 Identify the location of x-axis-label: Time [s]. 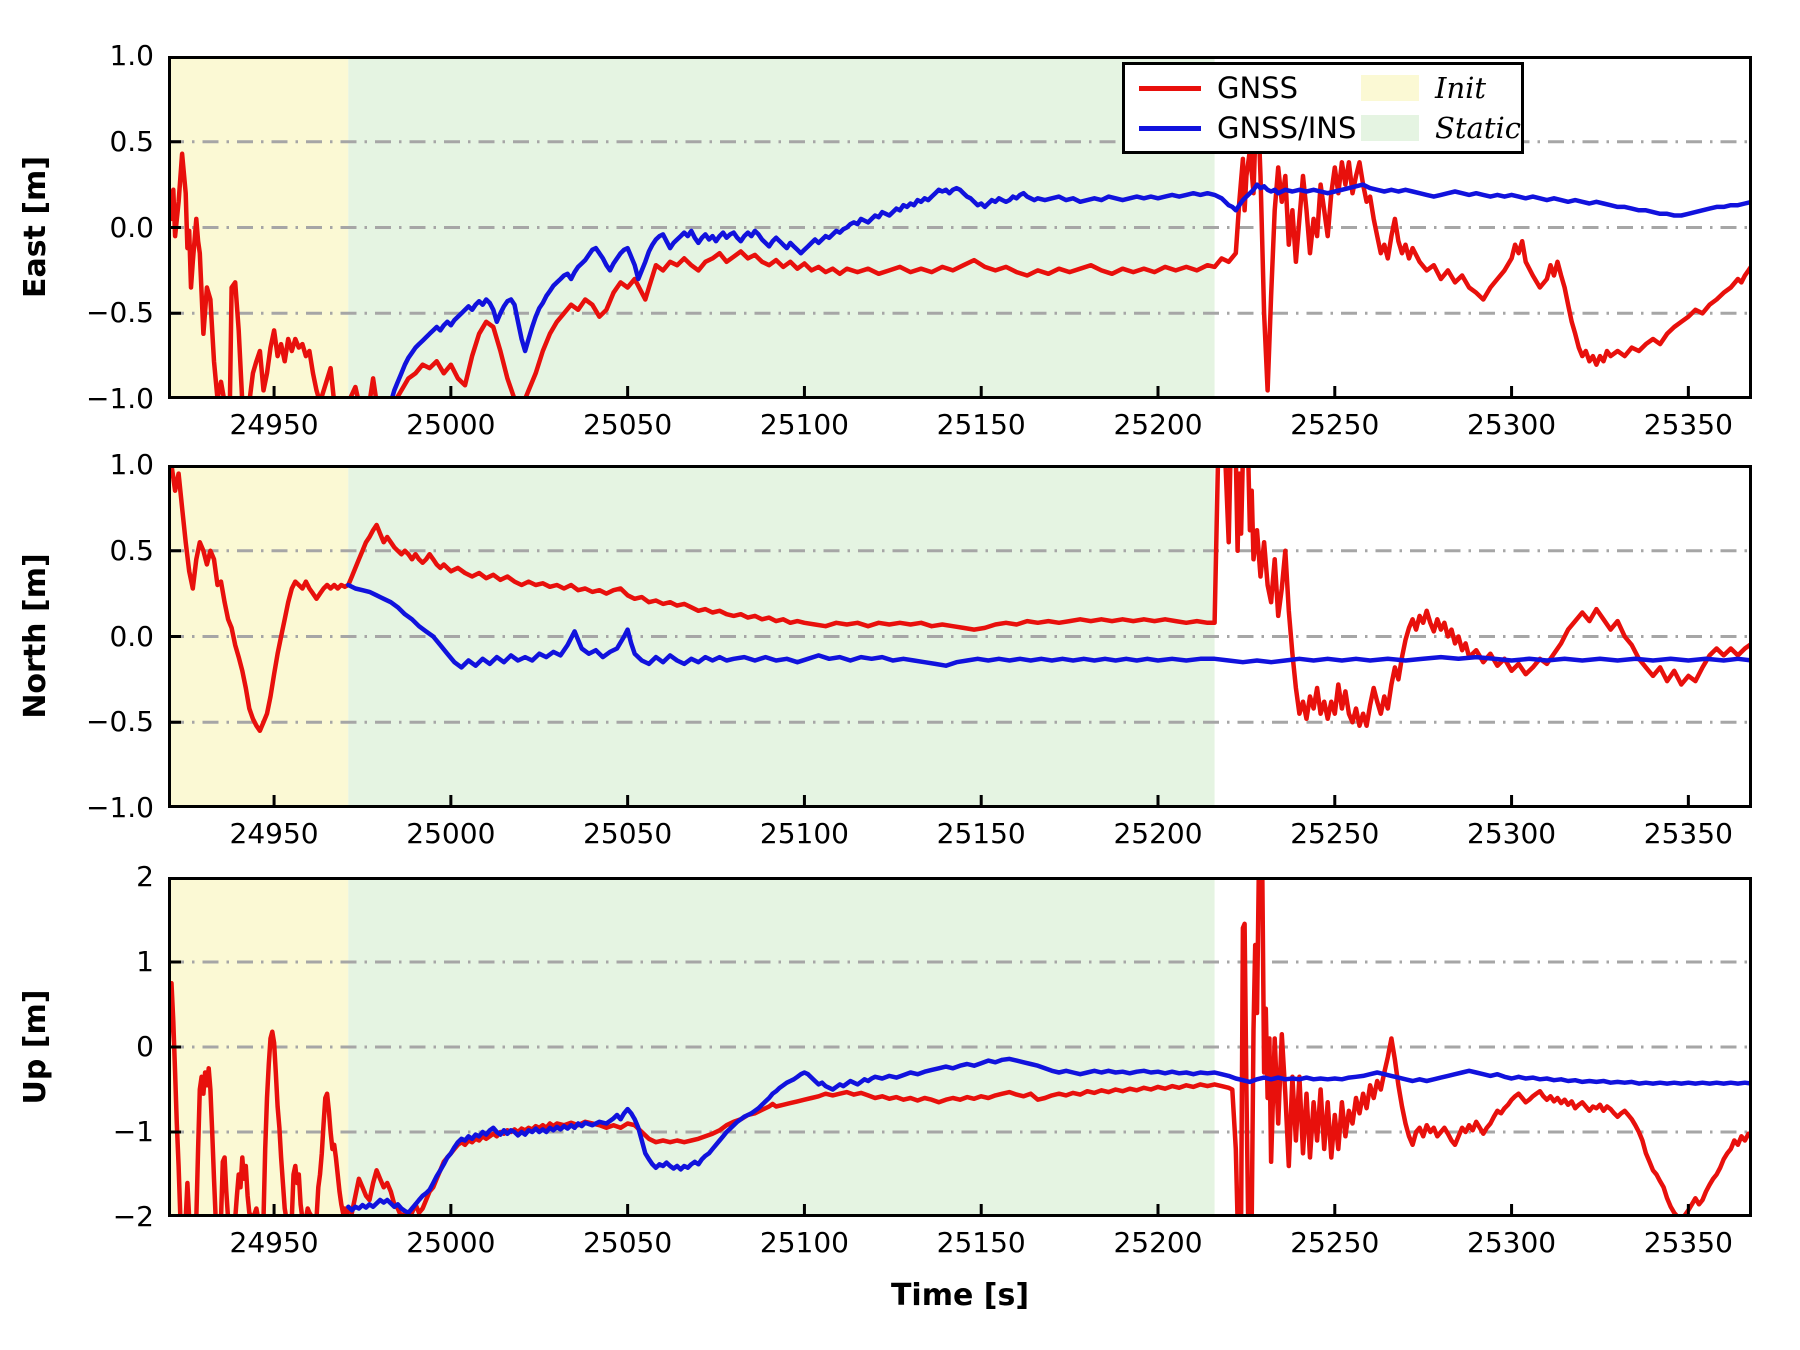
(960, 1295).